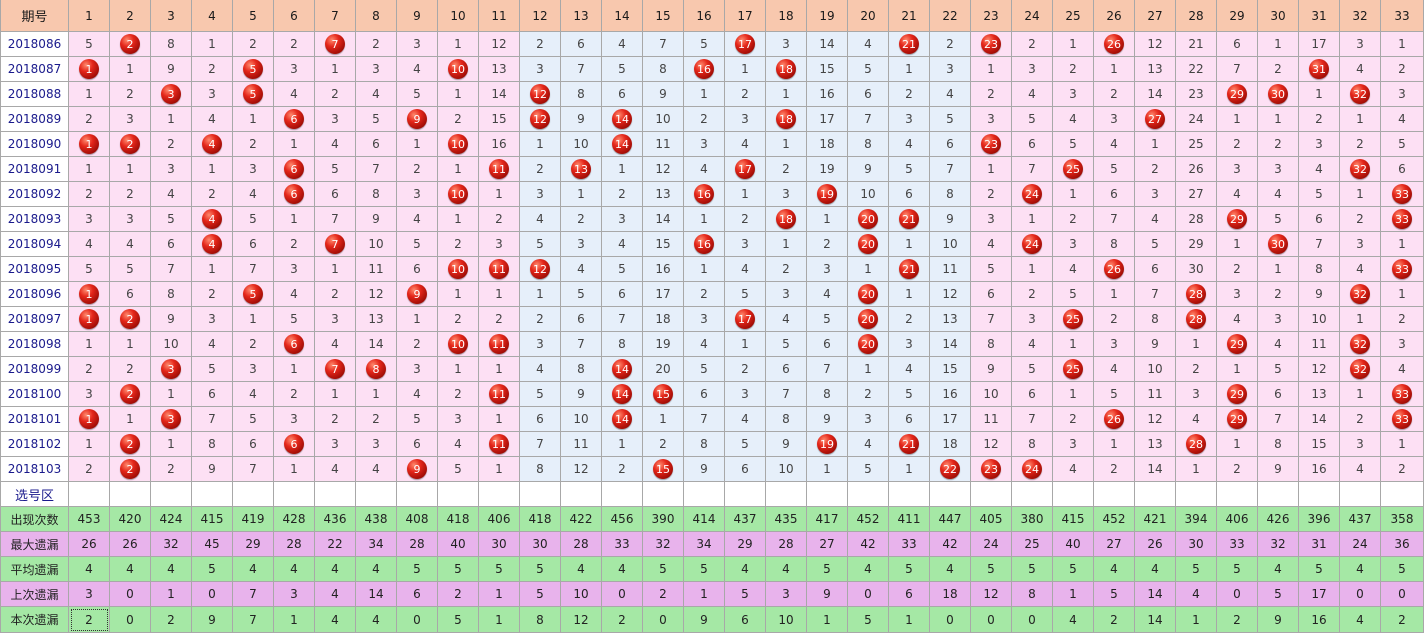 This screenshot has height=633, width=1424. I want to click on red-ball-icon: 4, so click(212, 244).